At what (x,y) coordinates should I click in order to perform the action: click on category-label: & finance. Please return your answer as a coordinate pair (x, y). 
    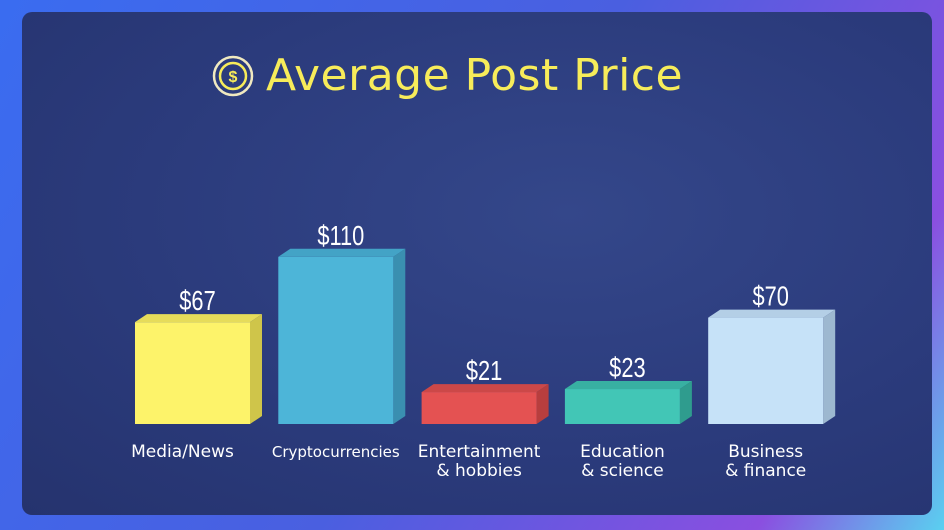
    Looking at the image, I should click on (765, 471).